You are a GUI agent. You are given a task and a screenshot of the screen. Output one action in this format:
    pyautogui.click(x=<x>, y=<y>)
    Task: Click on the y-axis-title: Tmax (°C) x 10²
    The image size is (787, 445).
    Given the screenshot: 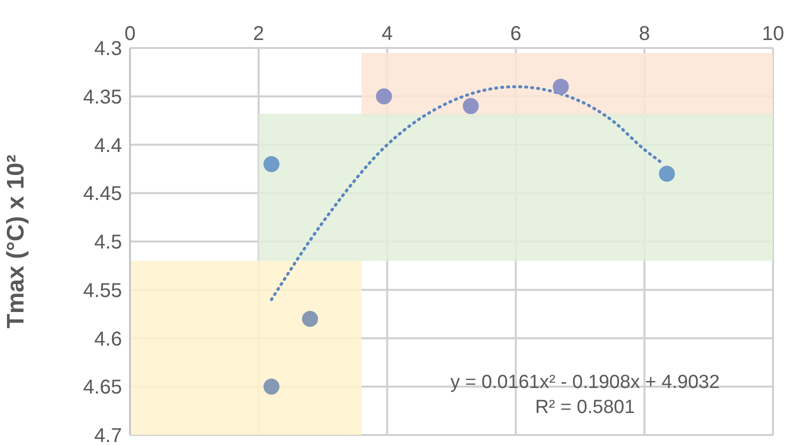 What is the action you would take?
    pyautogui.click(x=16, y=241)
    